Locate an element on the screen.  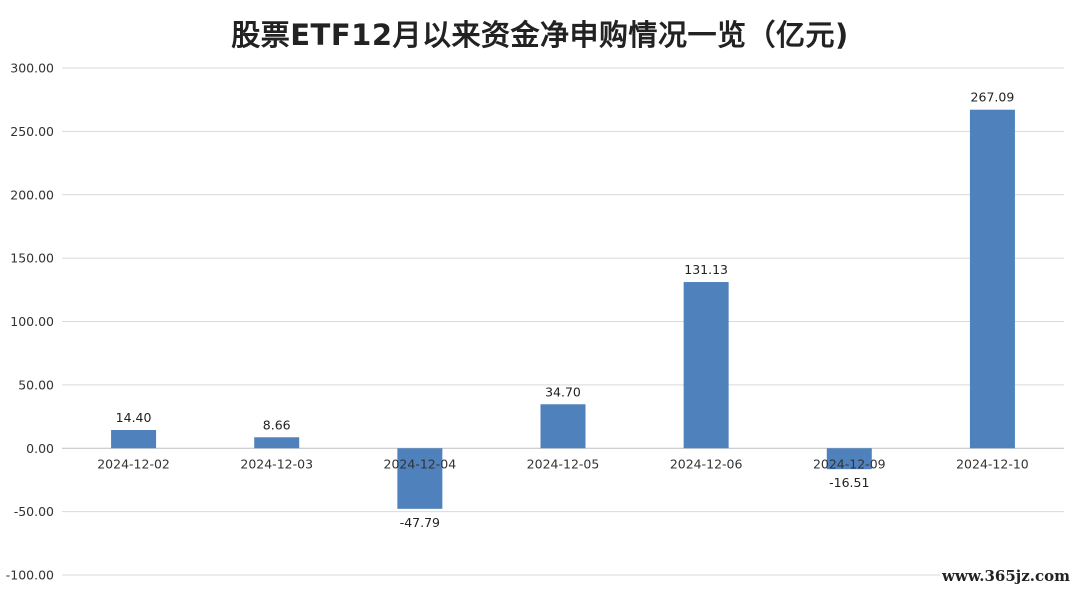
data-label: 14.40 is located at coordinates (134, 417).